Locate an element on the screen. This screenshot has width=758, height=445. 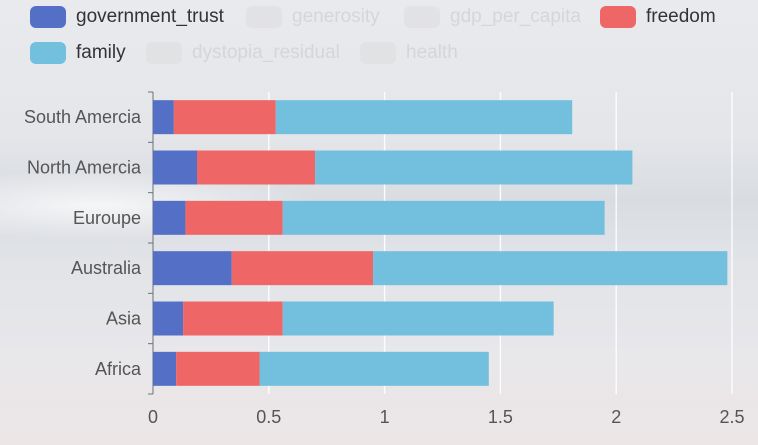
y-tick-label: North Amercia is located at coordinates (84, 168).